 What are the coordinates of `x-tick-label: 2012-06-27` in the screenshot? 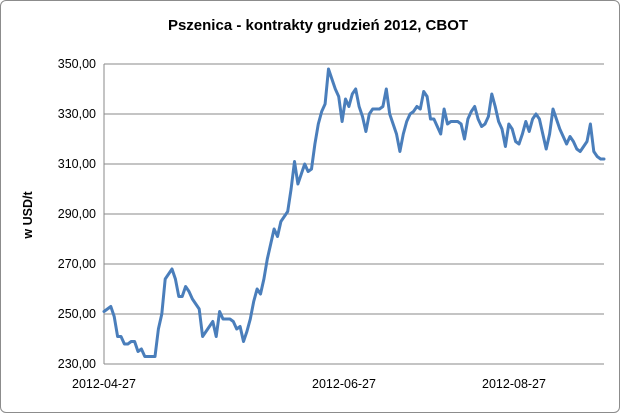 It's located at (344, 384).